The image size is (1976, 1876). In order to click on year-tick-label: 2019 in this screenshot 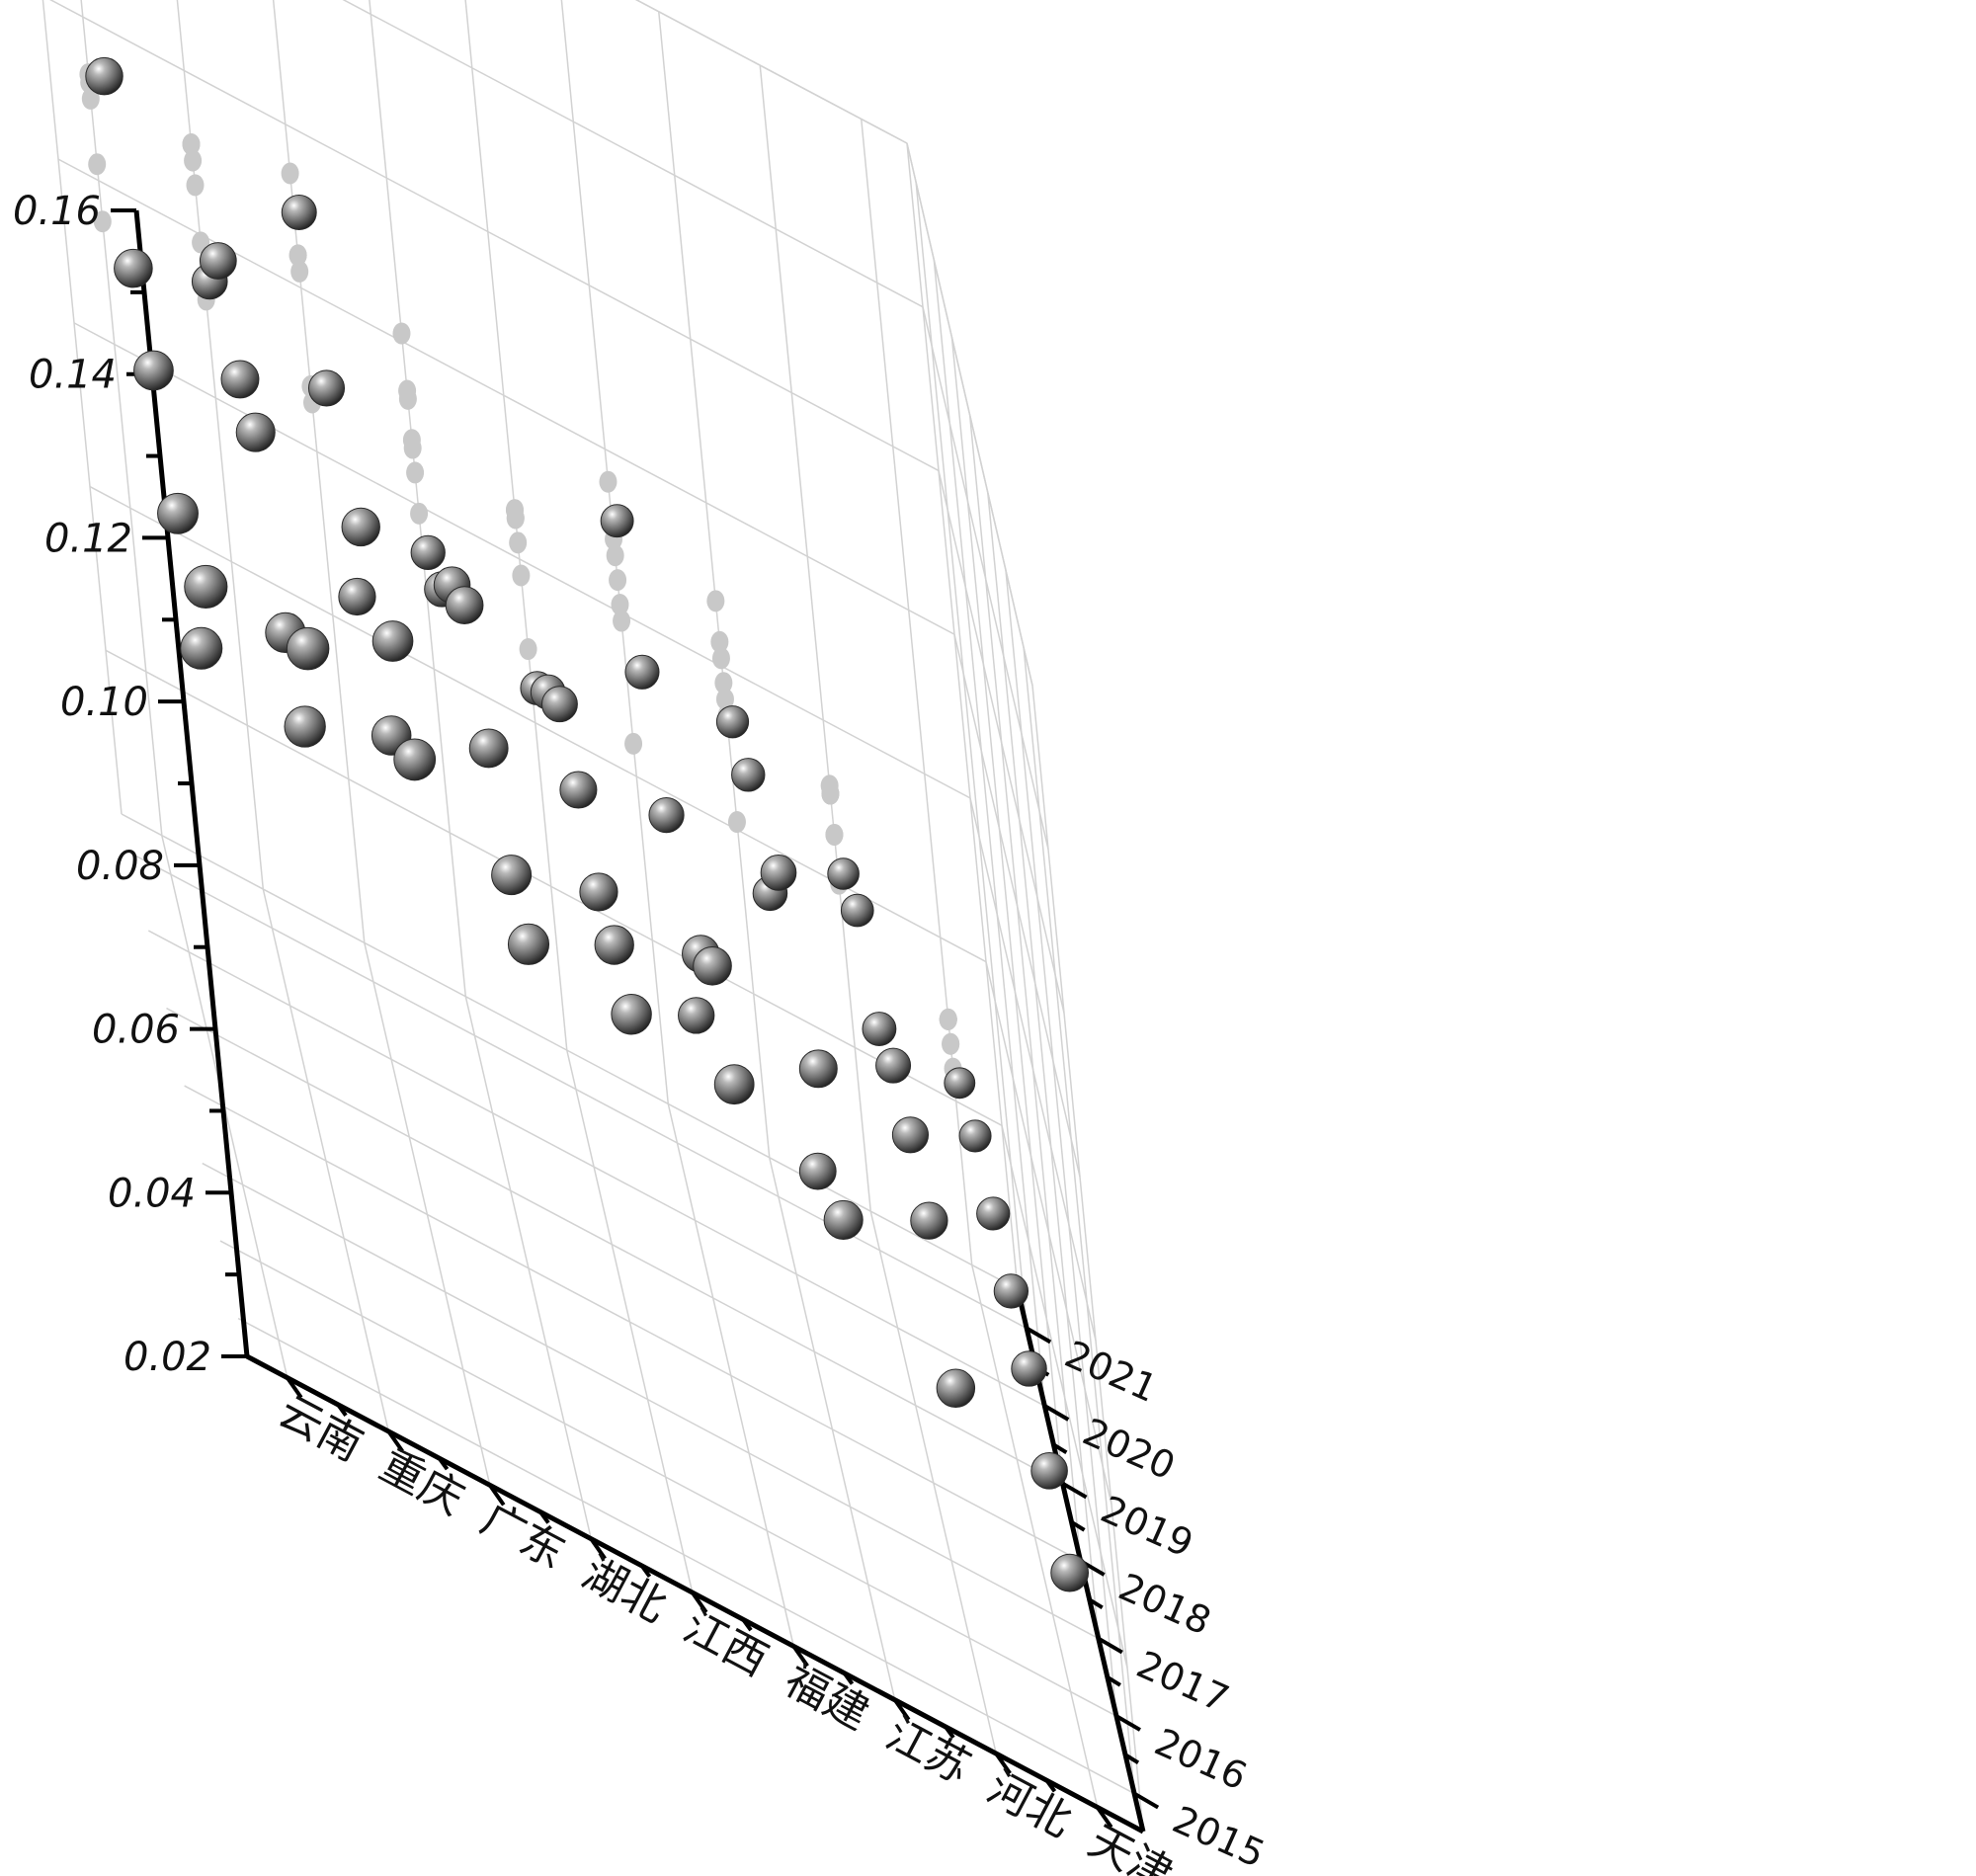, I will do `click(1147, 1527)`.